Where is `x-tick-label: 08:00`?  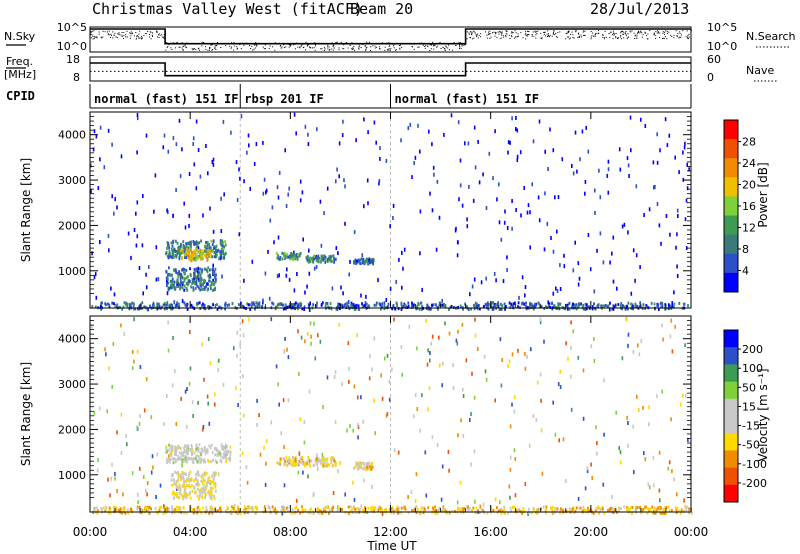
x-tick-label: 08:00 is located at coordinates (290, 532).